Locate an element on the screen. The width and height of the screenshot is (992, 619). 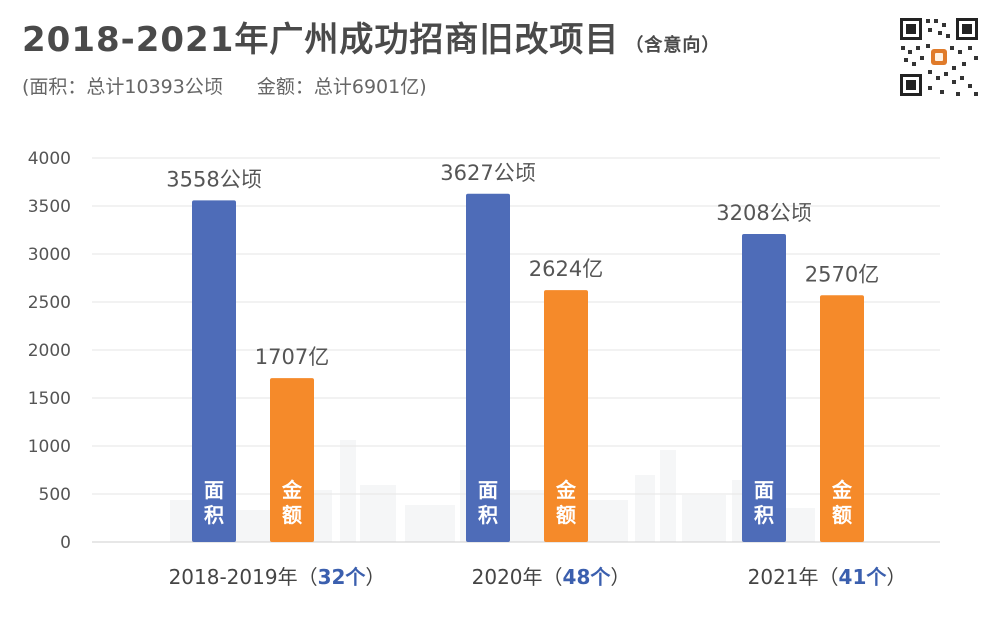
y-tick-label: 500 is located at coordinates (55, 495).